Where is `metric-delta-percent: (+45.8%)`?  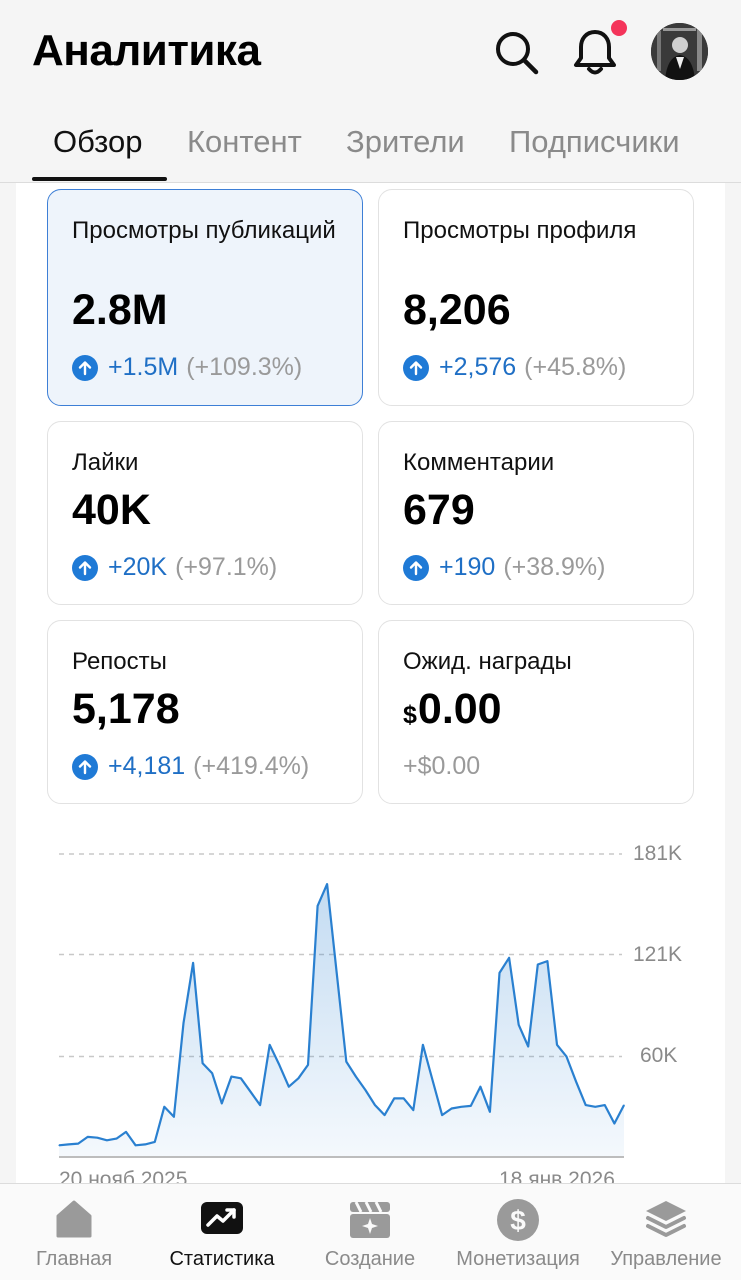 metric-delta-percent: (+45.8%) is located at coordinates (575, 367).